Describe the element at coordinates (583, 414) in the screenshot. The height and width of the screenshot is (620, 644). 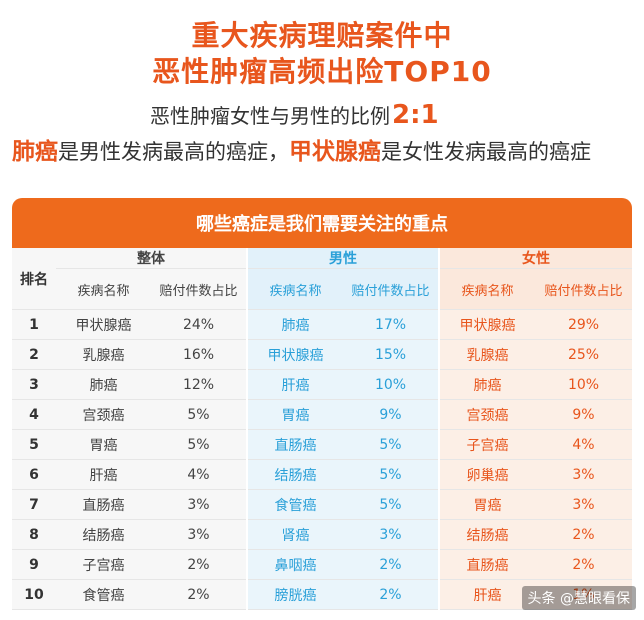
I see `female-share-cell: 9%` at that location.